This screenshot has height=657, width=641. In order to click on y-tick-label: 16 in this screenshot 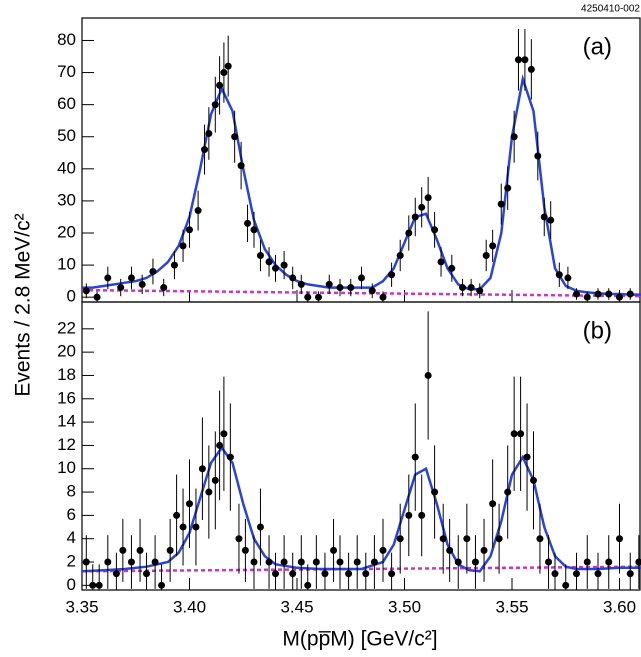, I will do `click(66, 397)`.